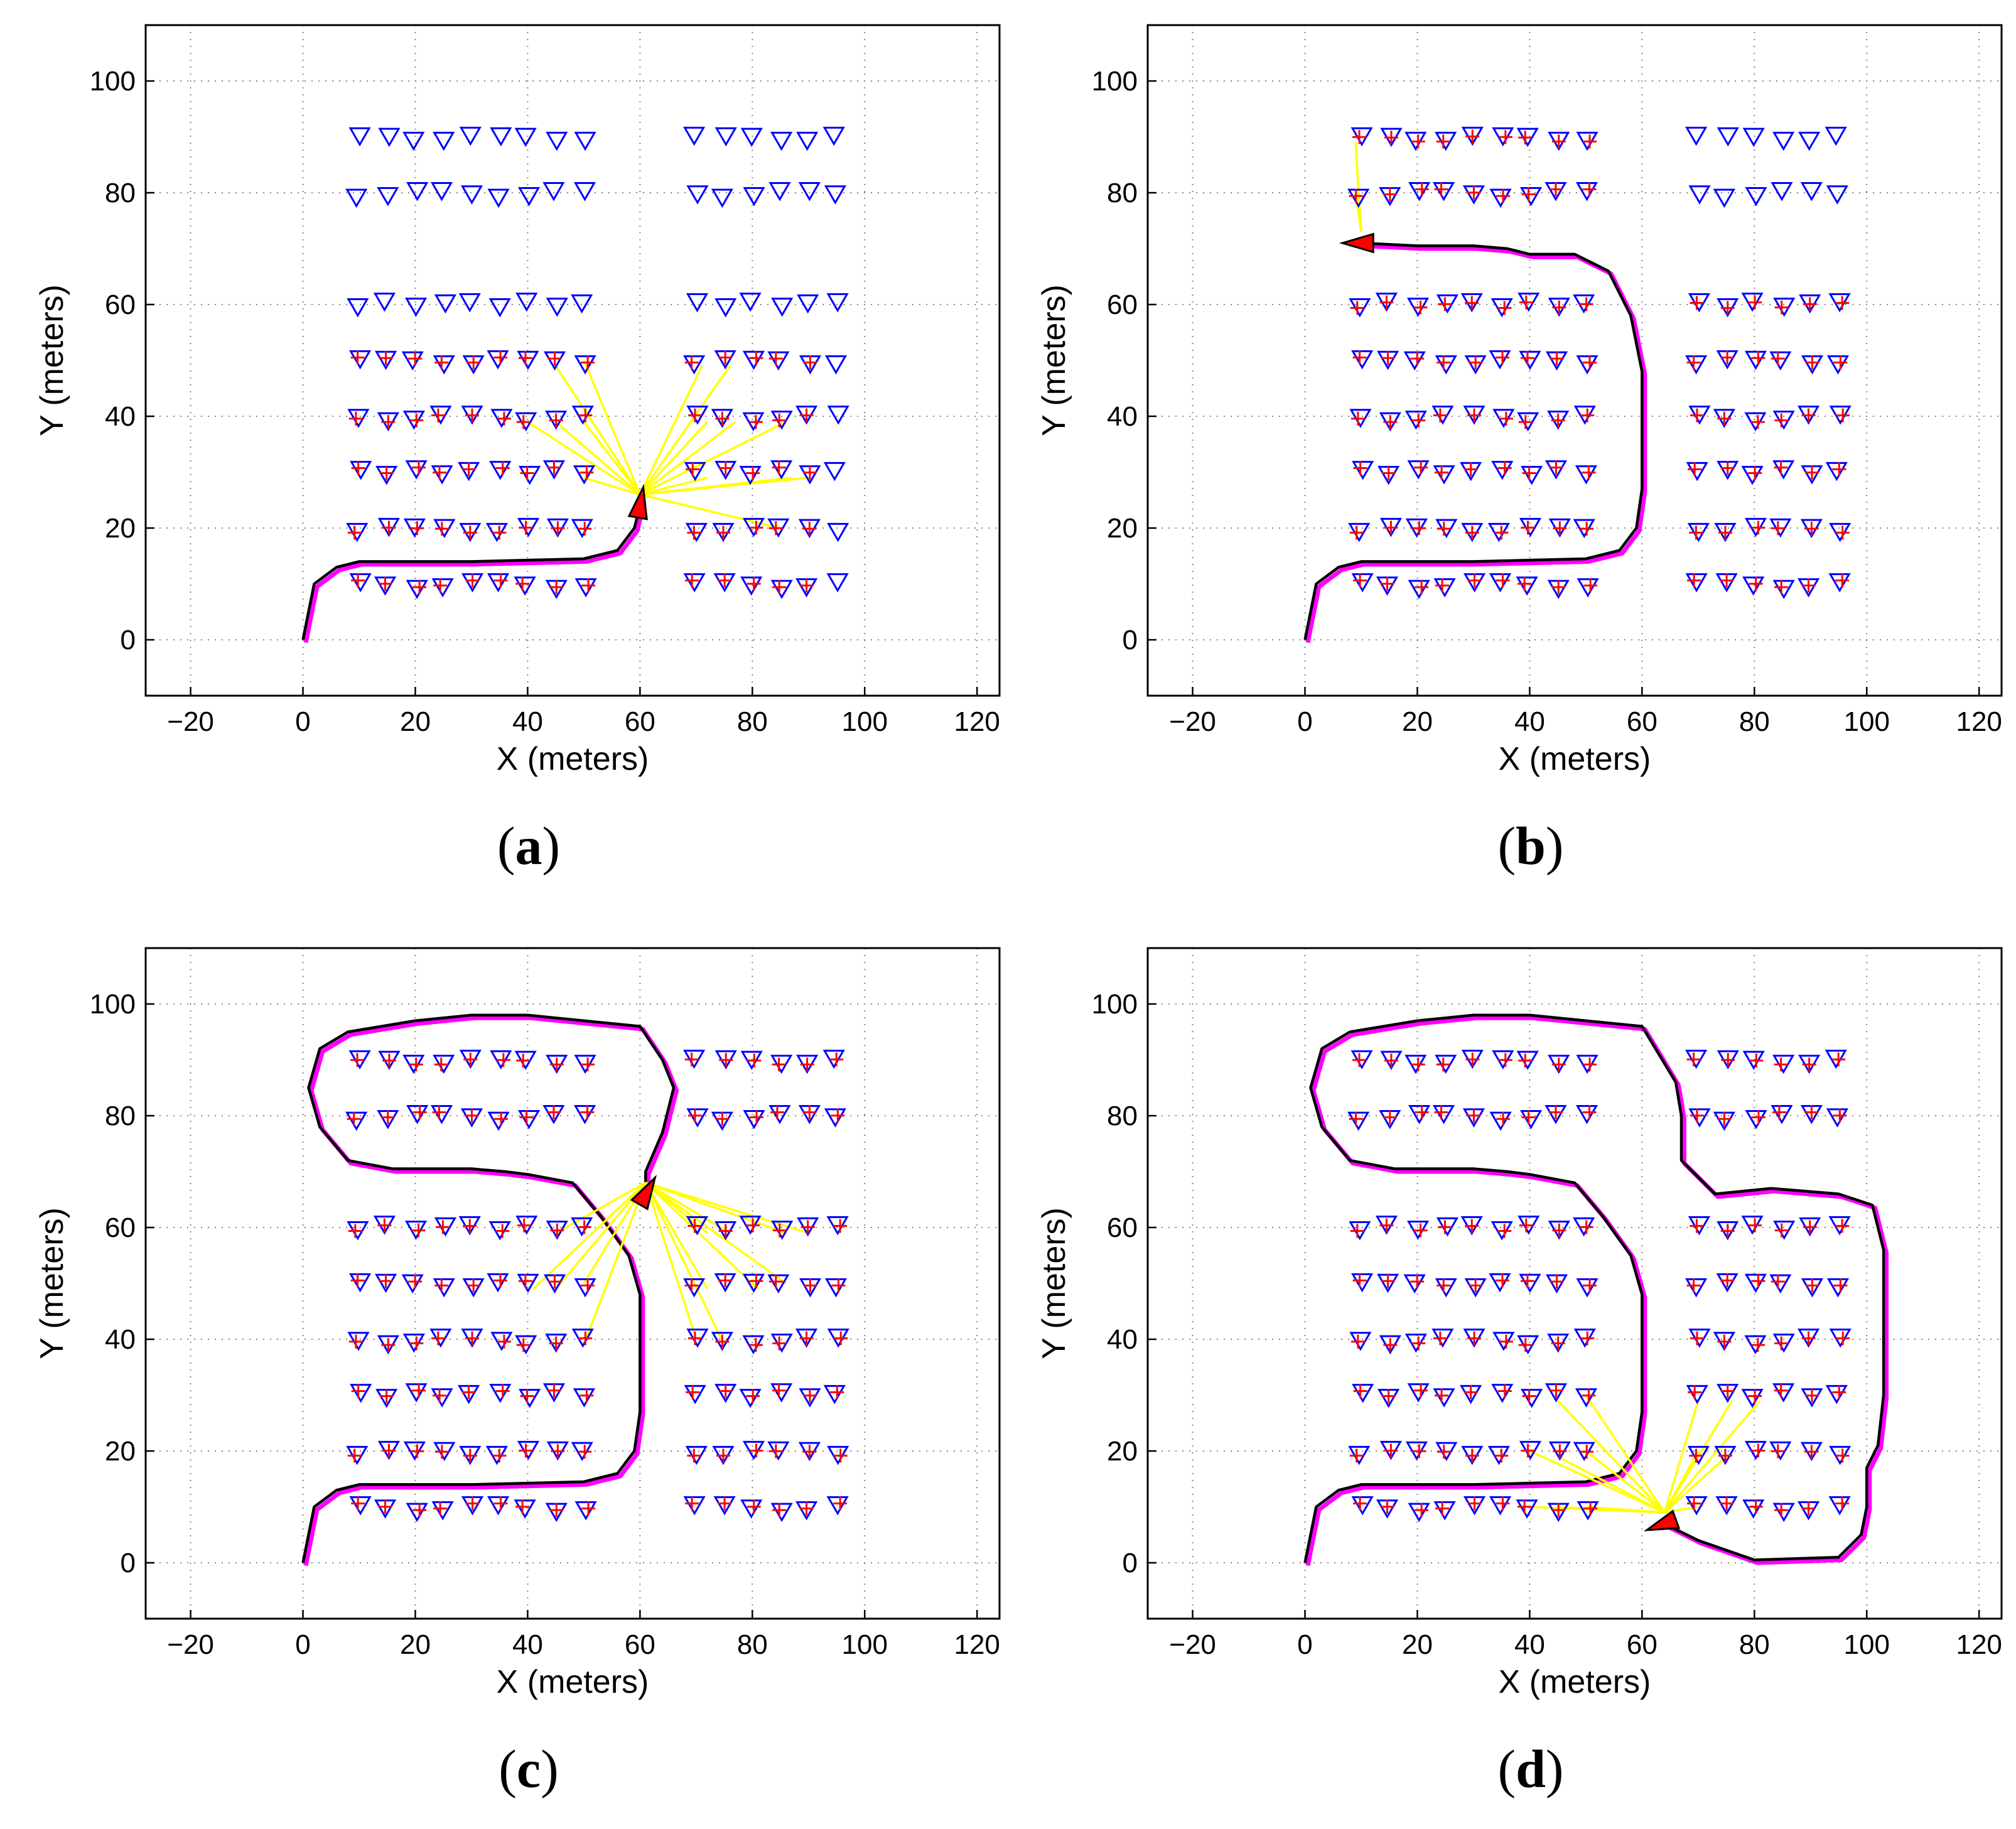 The height and width of the screenshot is (1829, 2016). Describe the element at coordinates (527, 721) in the screenshot. I see `x-tick-label: 40` at that location.